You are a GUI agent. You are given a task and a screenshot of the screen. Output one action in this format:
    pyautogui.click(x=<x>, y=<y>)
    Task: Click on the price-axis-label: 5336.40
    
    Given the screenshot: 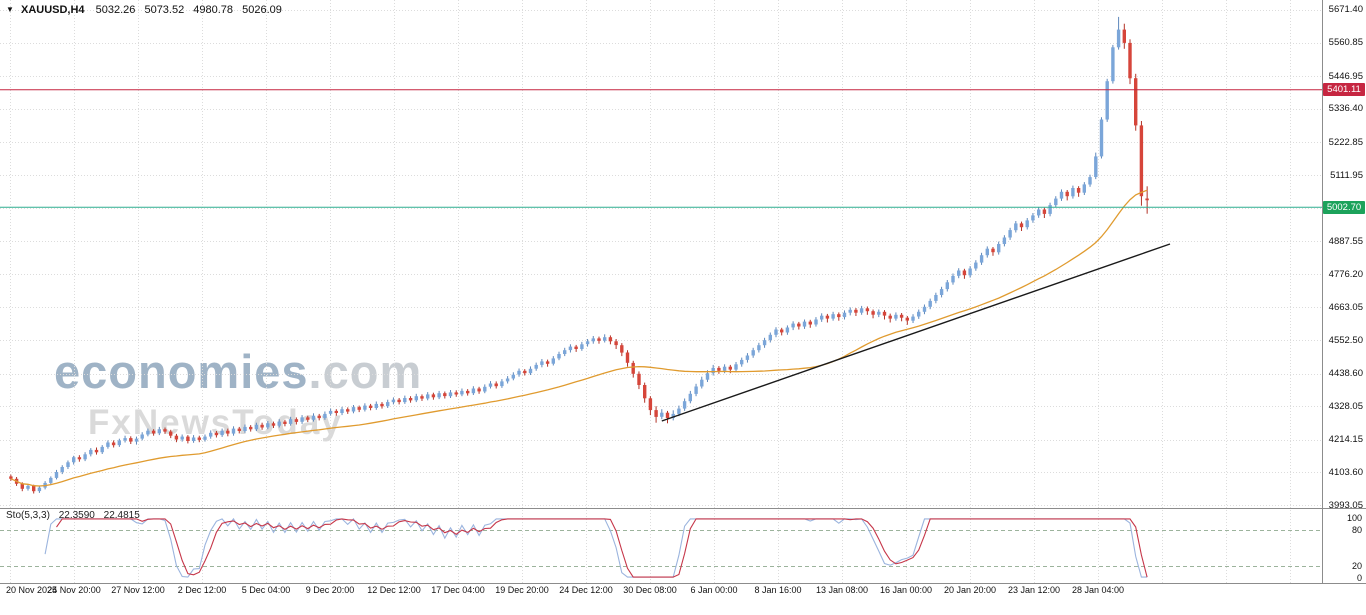 What is the action you would take?
    pyautogui.click(x=1345, y=109)
    